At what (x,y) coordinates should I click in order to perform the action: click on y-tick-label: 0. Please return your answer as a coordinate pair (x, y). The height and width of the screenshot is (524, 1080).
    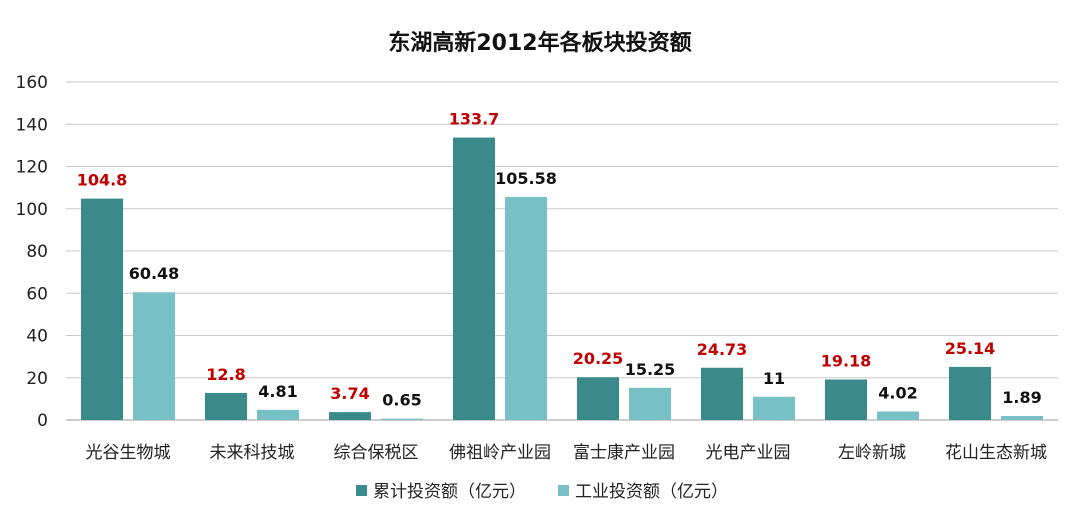
    Looking at the image, I should click on (42, 421).